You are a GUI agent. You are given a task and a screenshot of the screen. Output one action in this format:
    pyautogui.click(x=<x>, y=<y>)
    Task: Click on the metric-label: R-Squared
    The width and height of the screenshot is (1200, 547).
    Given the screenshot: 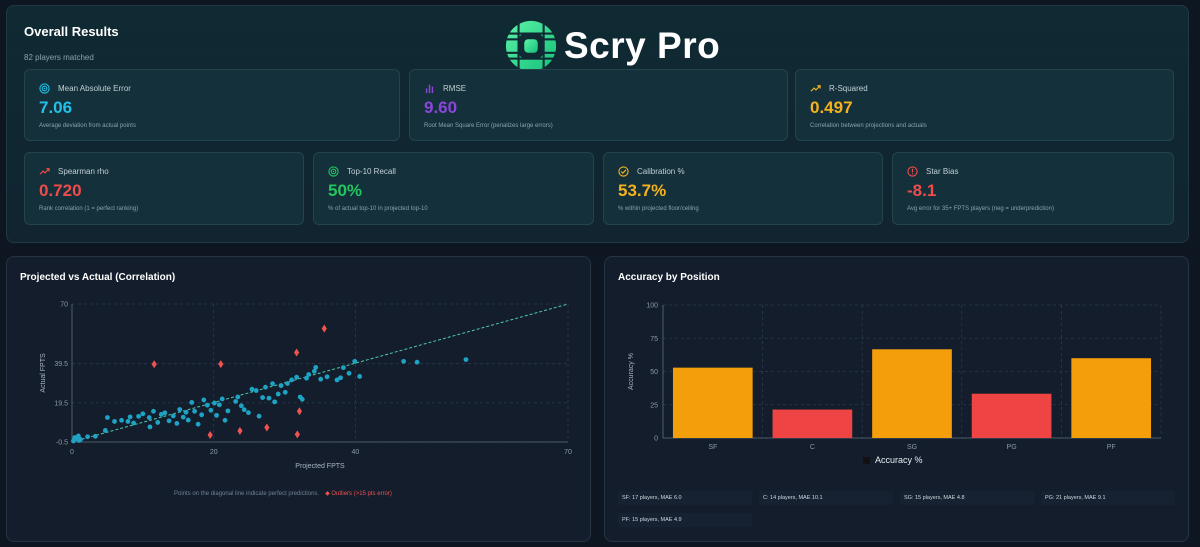 What is the action you would take?
    pyautogui.click(x=848, y=88)
    